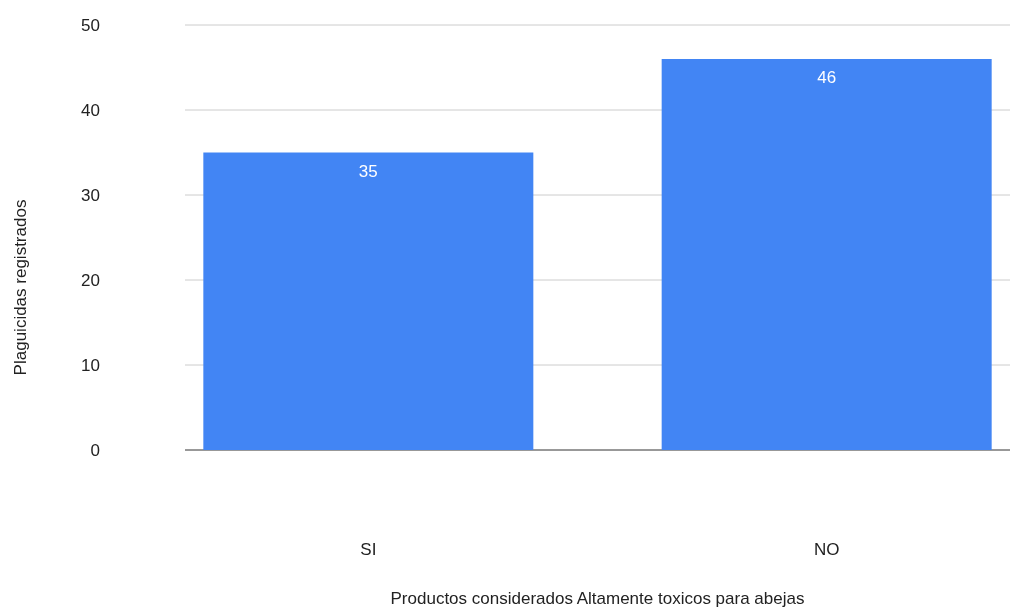  Describe the element at coordinates (826, 549) in the screenshot. I see `x-tick-label: NO` at that location.